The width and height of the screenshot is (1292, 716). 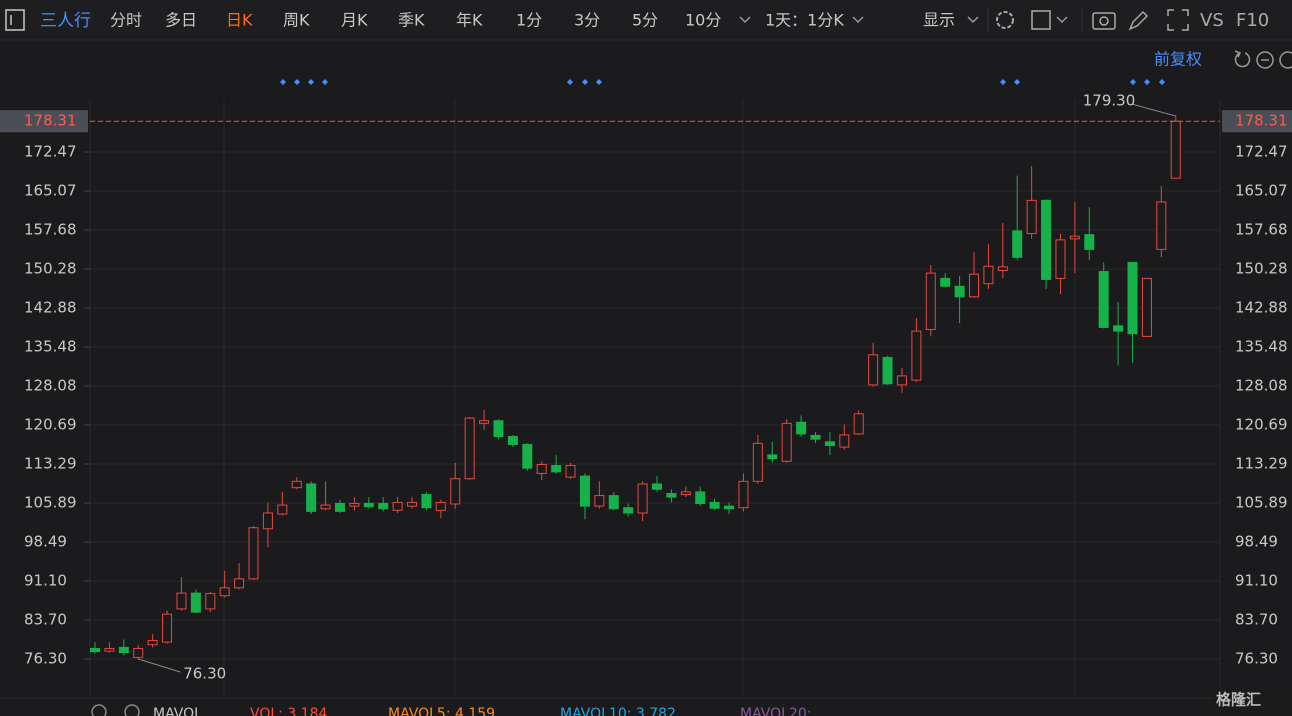 I want to click on zoom-in-icon, so click(x=1285, y=60).